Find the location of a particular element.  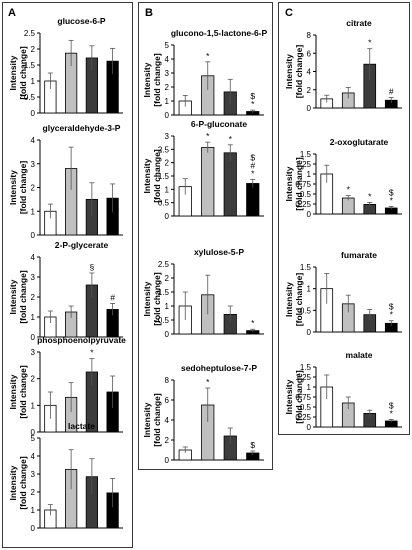

chart-title: 2-oxoglutarate is located at coordinates (359, 142).